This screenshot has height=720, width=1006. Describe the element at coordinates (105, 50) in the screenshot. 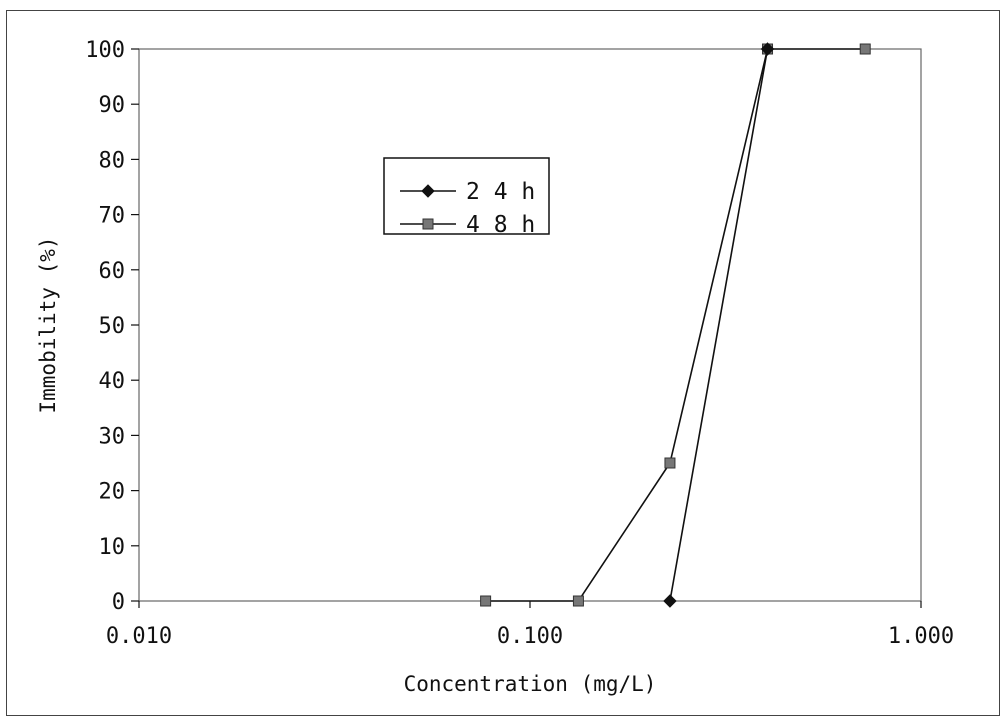

I see `y-tick-label: 100` at that location.